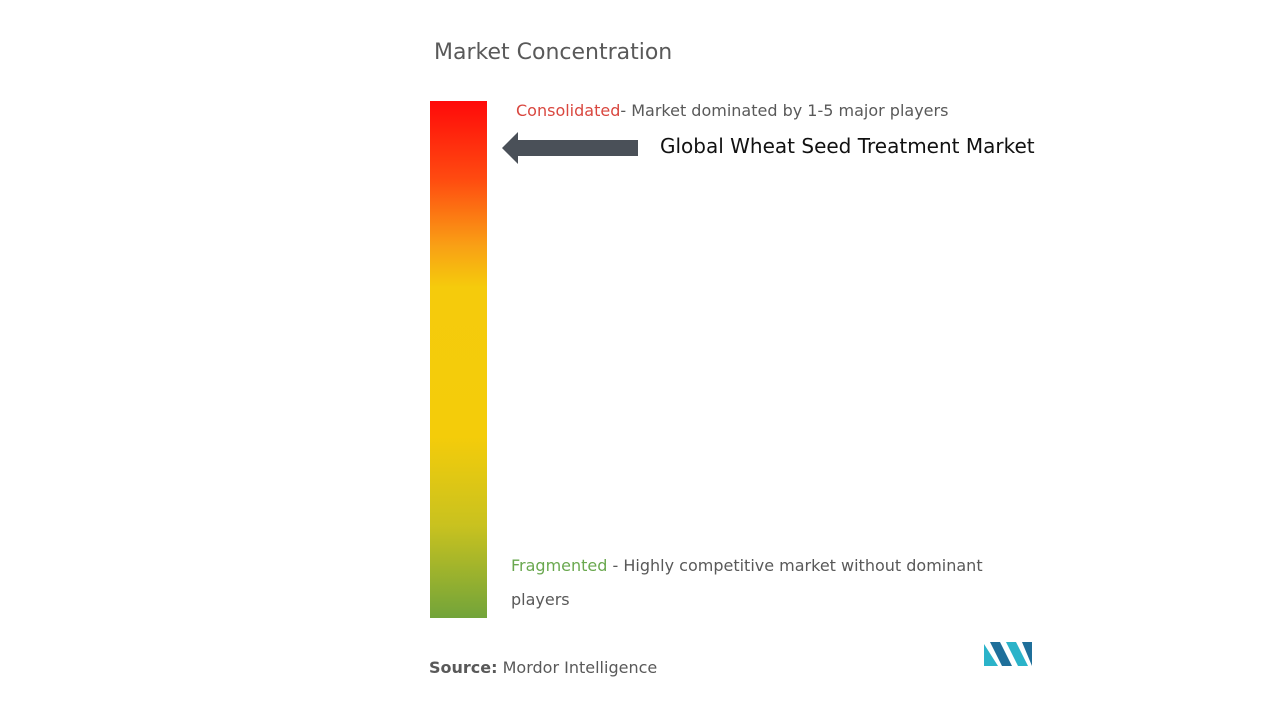 This screenshot has height=720, width=1280. Describe the element at coordinates (463, 667) in the screenshot. I see `source-label: Source:` at that location.